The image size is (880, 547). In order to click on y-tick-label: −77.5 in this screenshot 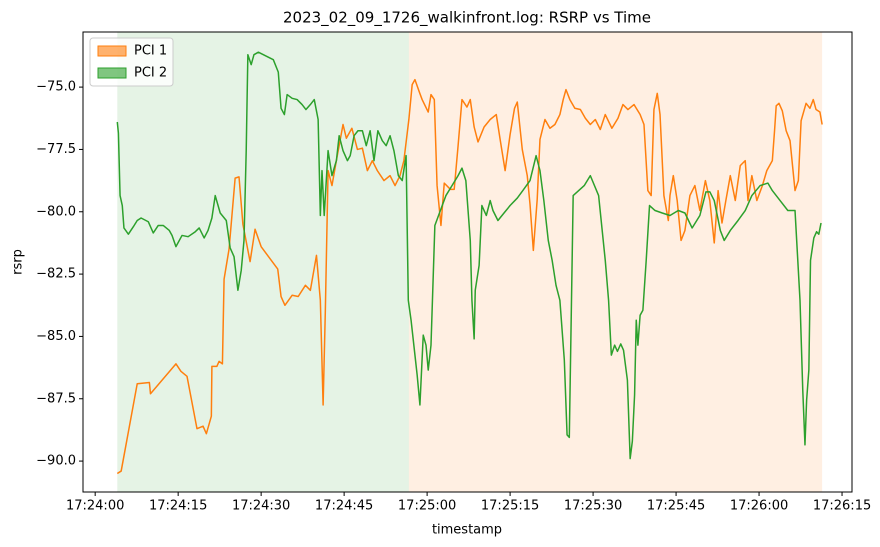, I will do `click(56, 149)`.